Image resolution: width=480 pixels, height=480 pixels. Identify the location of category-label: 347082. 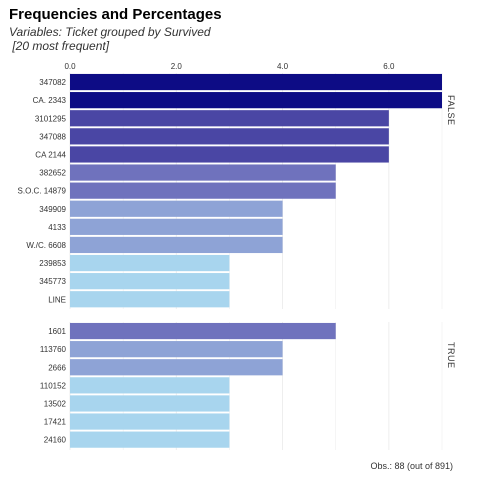
(52, 82).